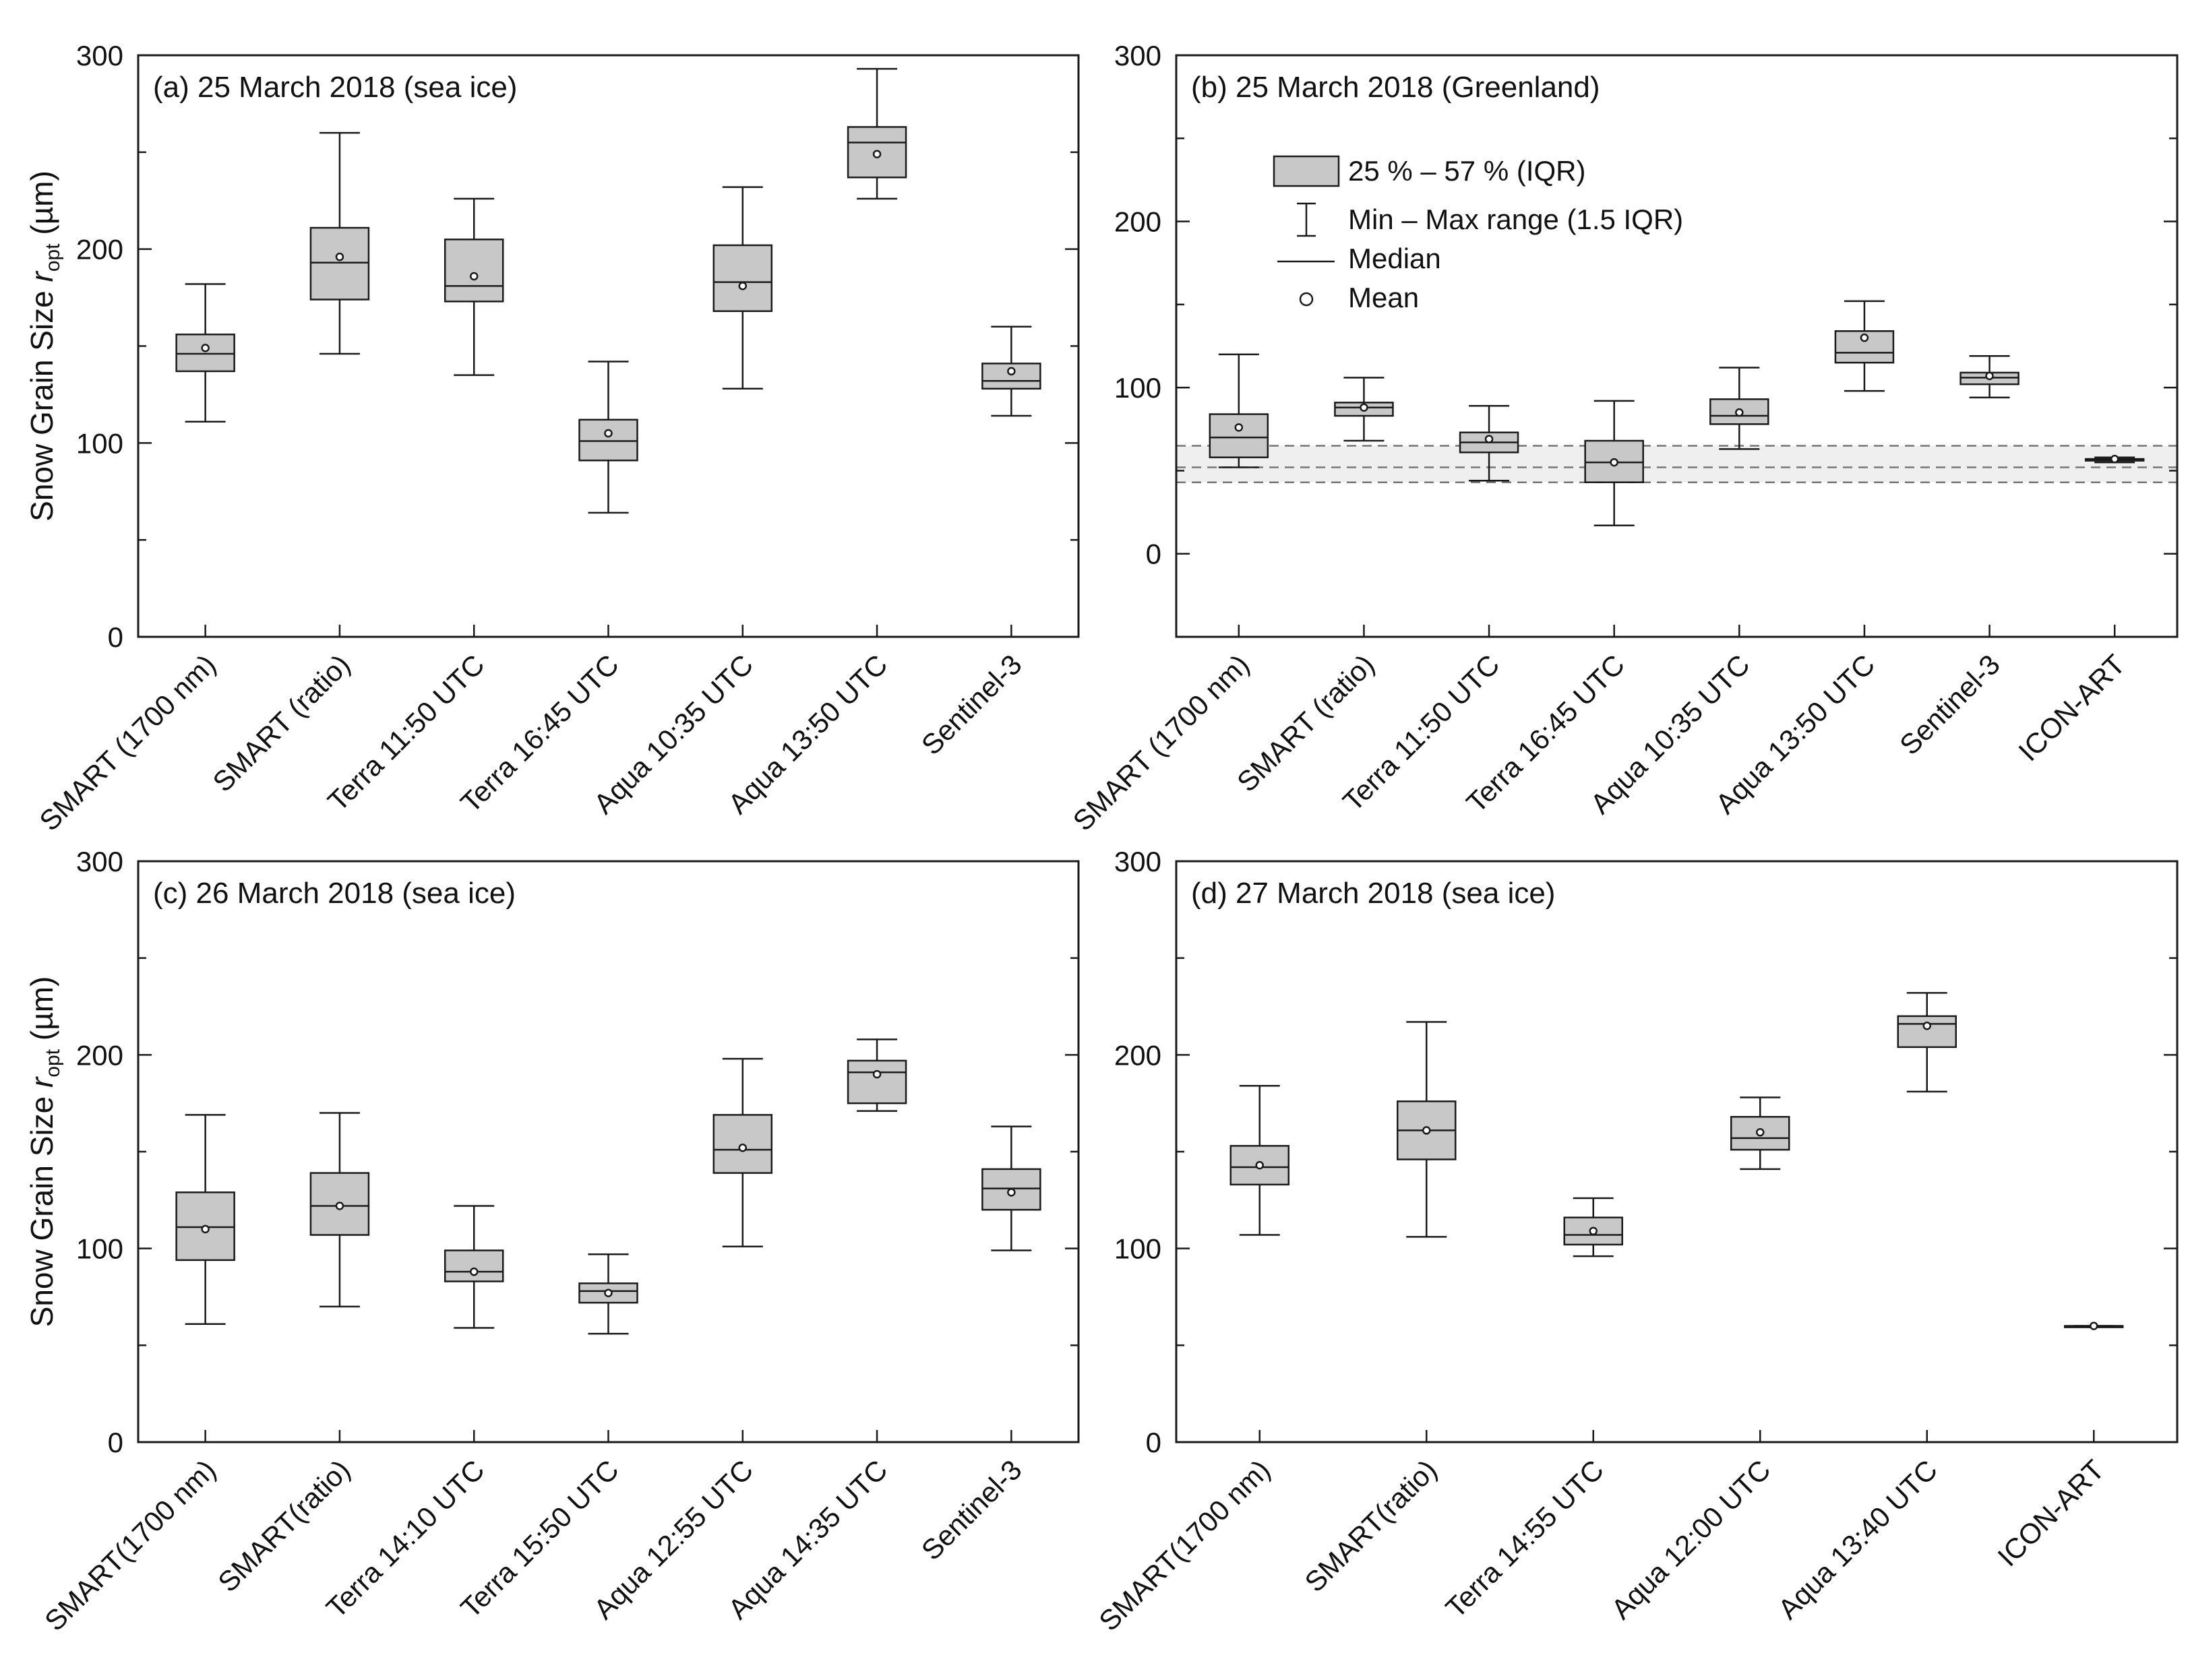  What do you see at coordinates (1373, 893) in the screenshot?
I see `panel-title: (d) 27 March 2018 (sea ice)` at bounding box center [1373, 893].